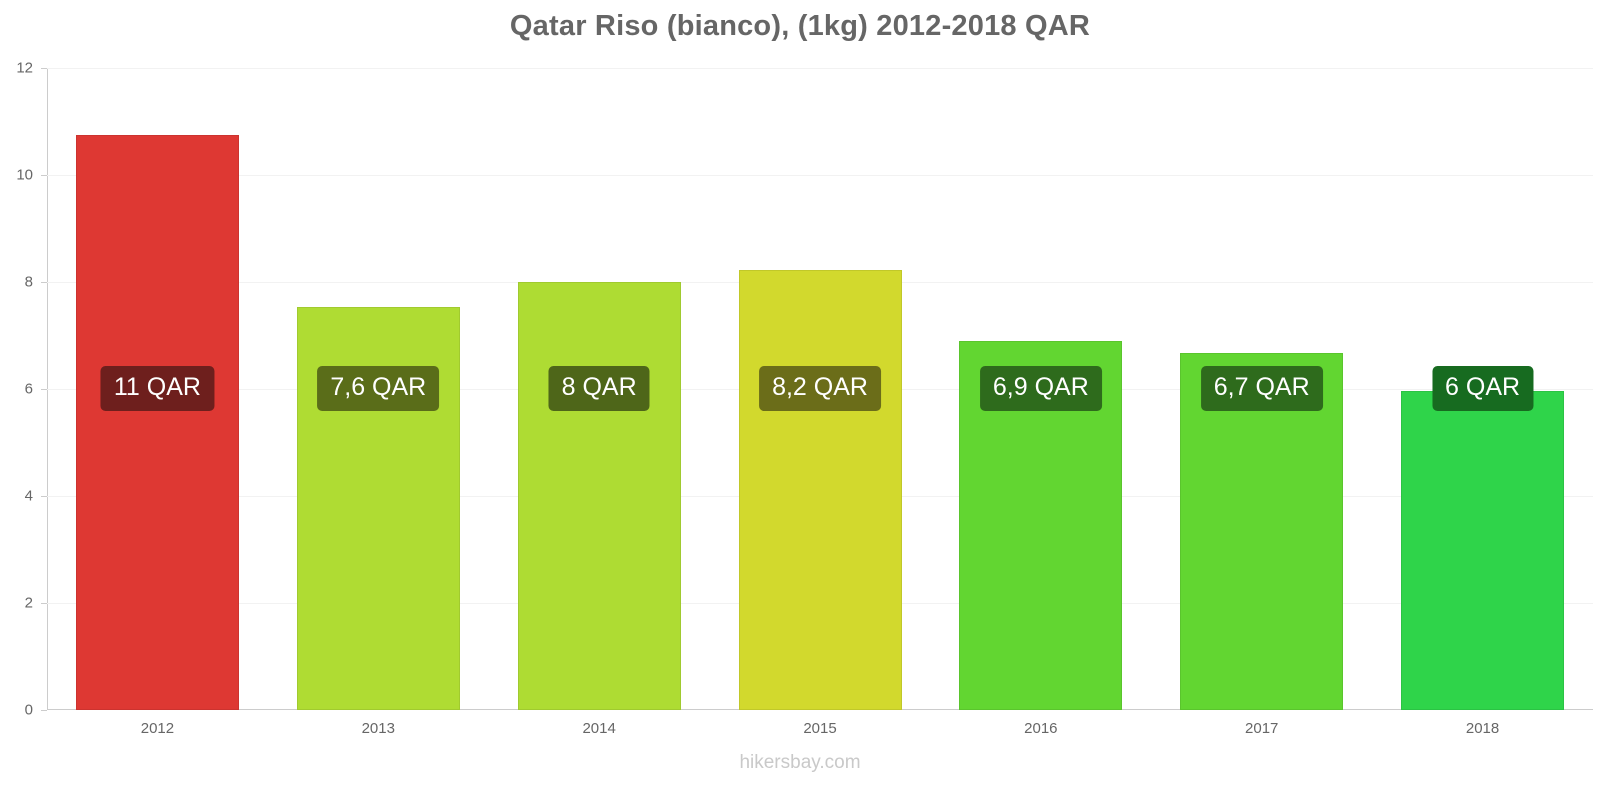 The width and height of the screenshot is (1600, 800). I want to click on y-axis-tick-label: 6, so click(28, 389).